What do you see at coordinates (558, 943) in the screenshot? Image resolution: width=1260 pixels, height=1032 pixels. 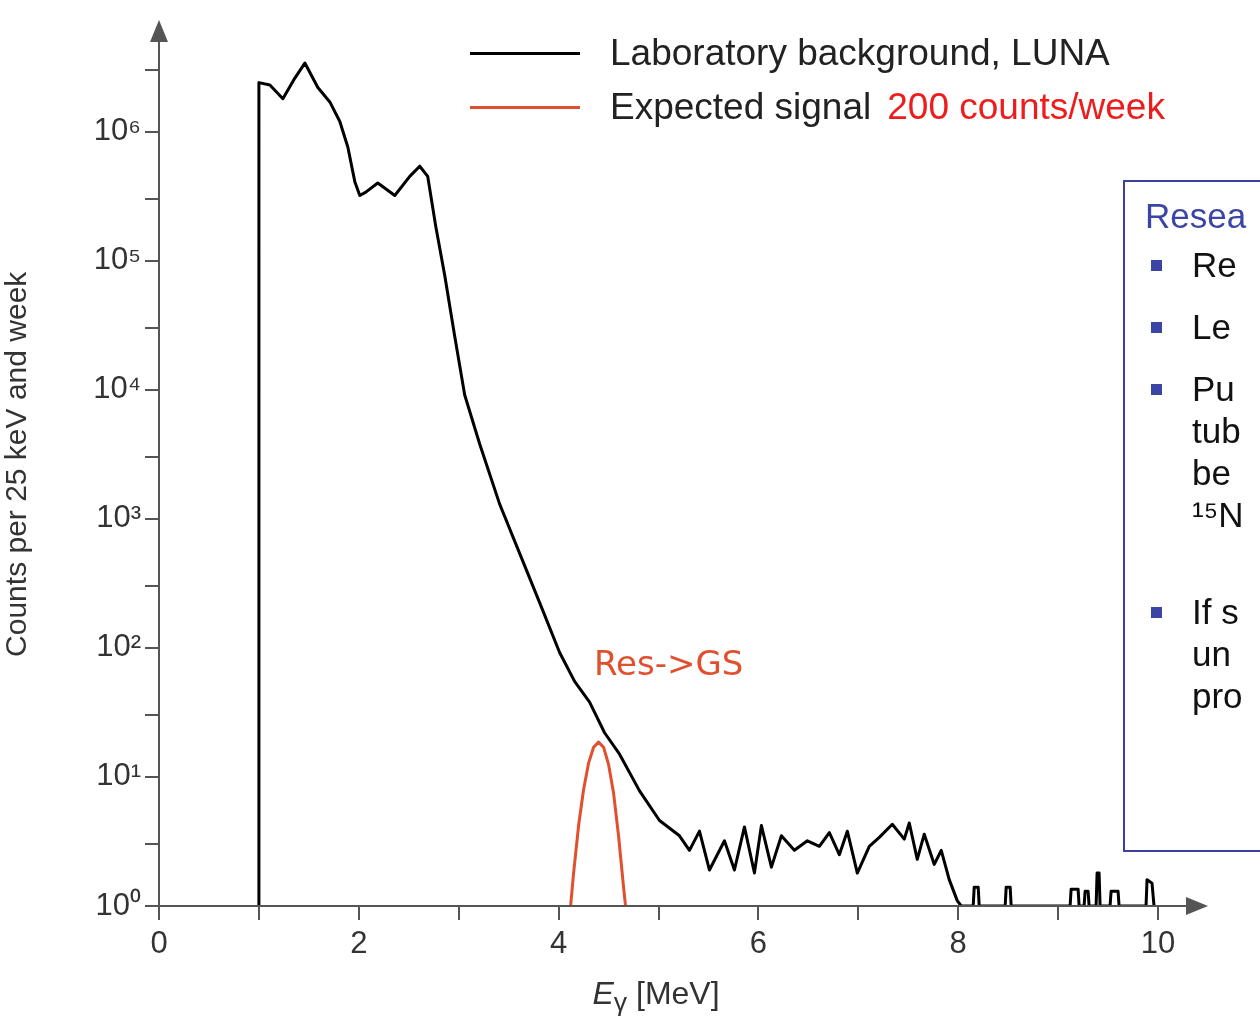 I see `x-tick-label: 4` at bounding box center [558, 943].